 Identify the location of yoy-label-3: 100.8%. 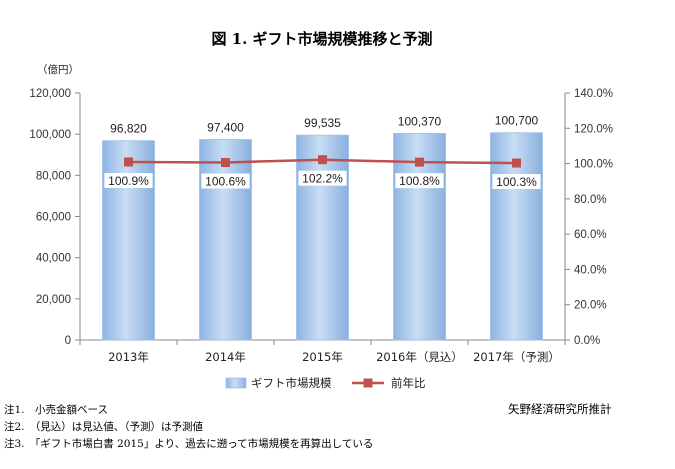
(419, 181).